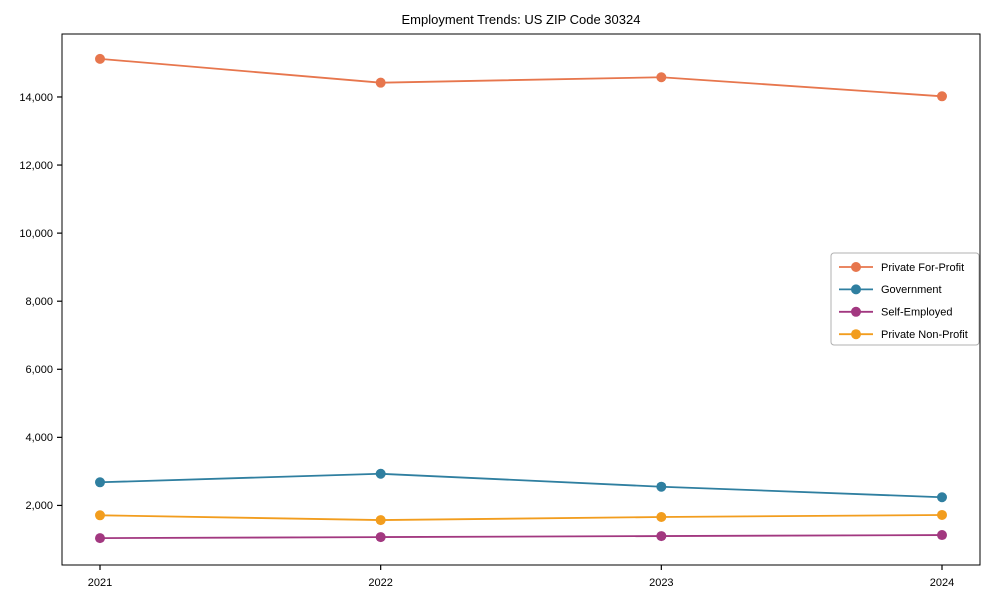  I want to click on y-tick-label: 8,000, so click(39, 302).